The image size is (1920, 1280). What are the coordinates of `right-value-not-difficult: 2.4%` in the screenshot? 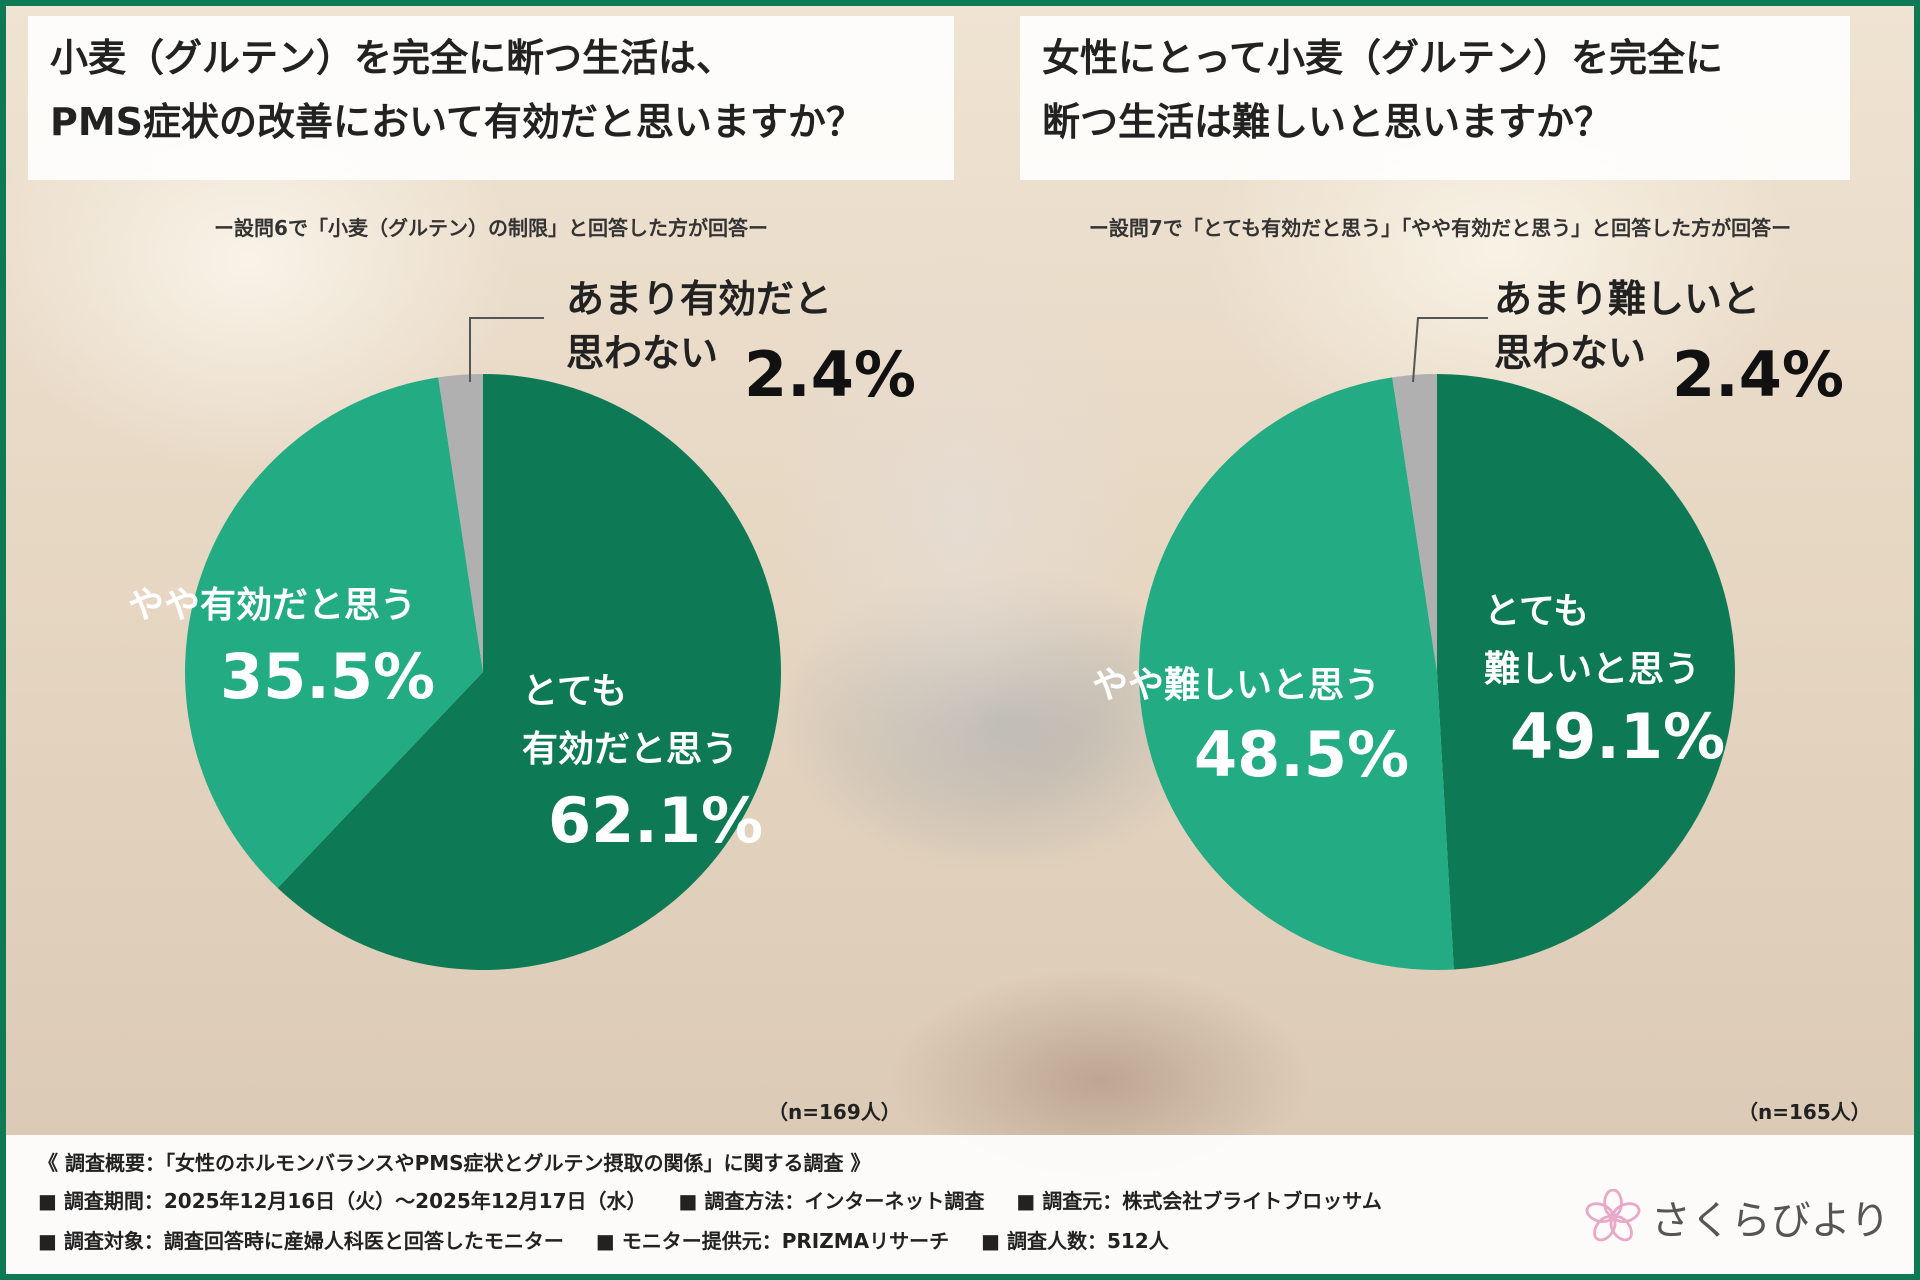 It's located at (1758, 374).